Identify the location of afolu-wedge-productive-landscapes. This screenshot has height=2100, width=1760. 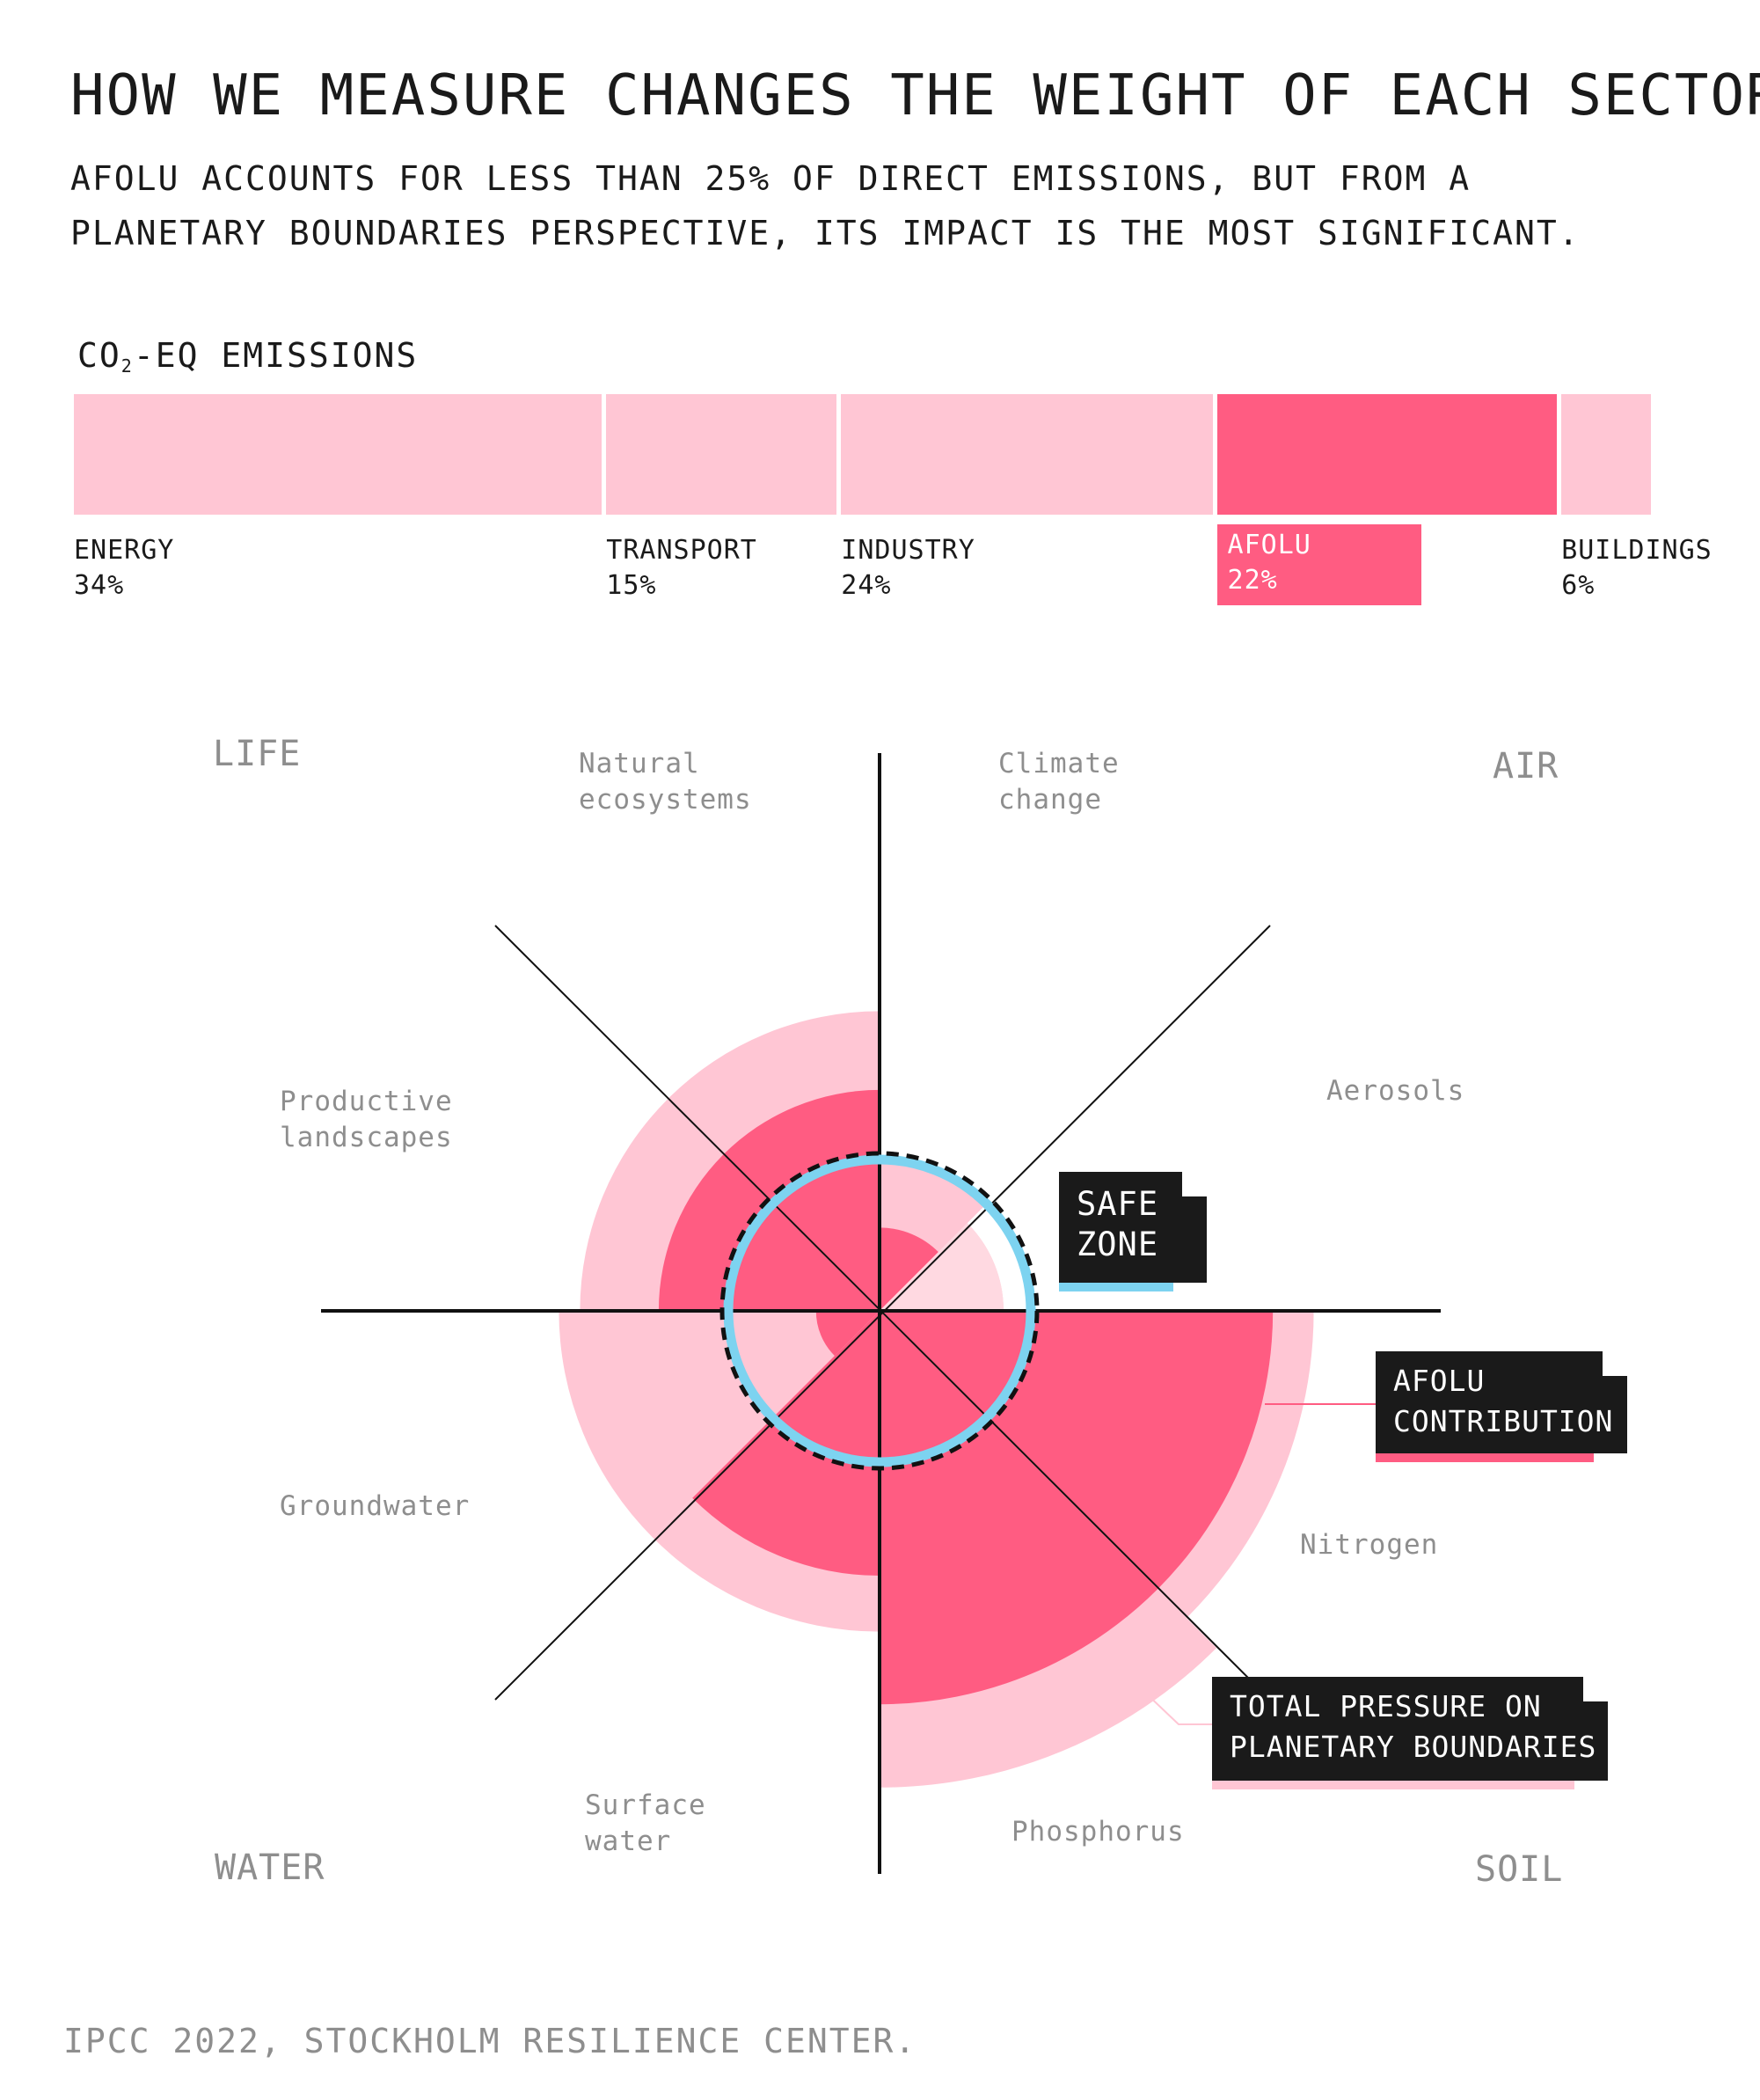
(769, 1233).